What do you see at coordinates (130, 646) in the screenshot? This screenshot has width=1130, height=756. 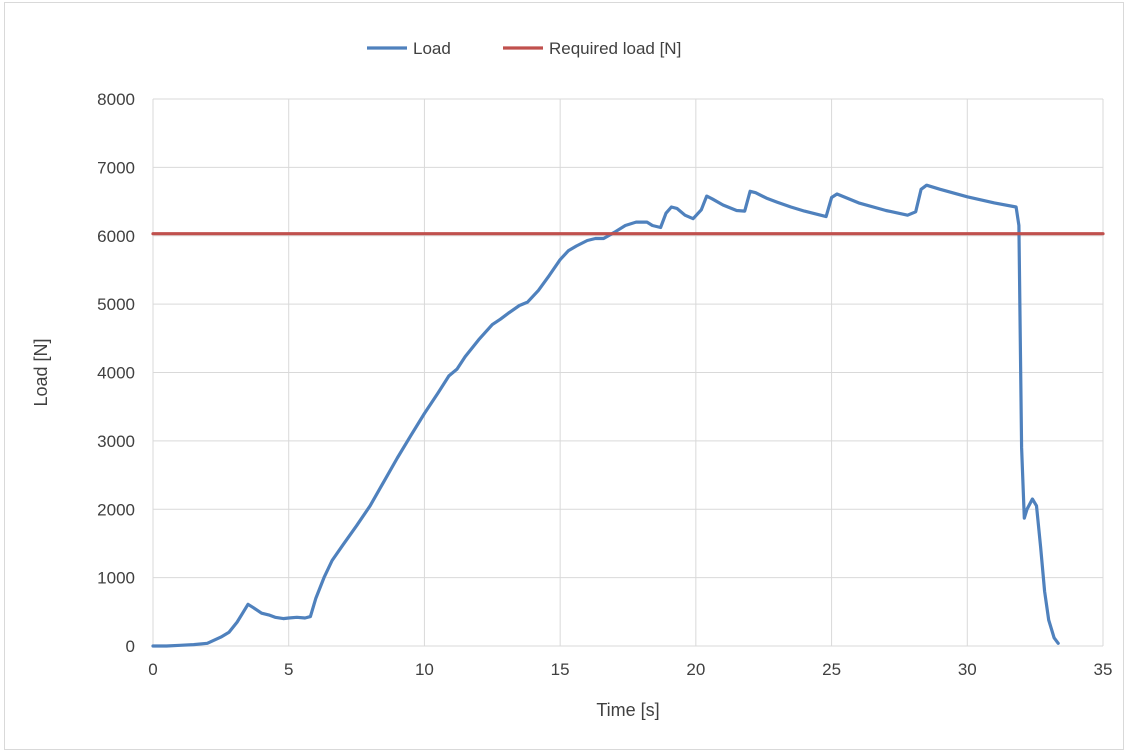 I see `y-tick-label: 0` at bounding box center [130, 646].